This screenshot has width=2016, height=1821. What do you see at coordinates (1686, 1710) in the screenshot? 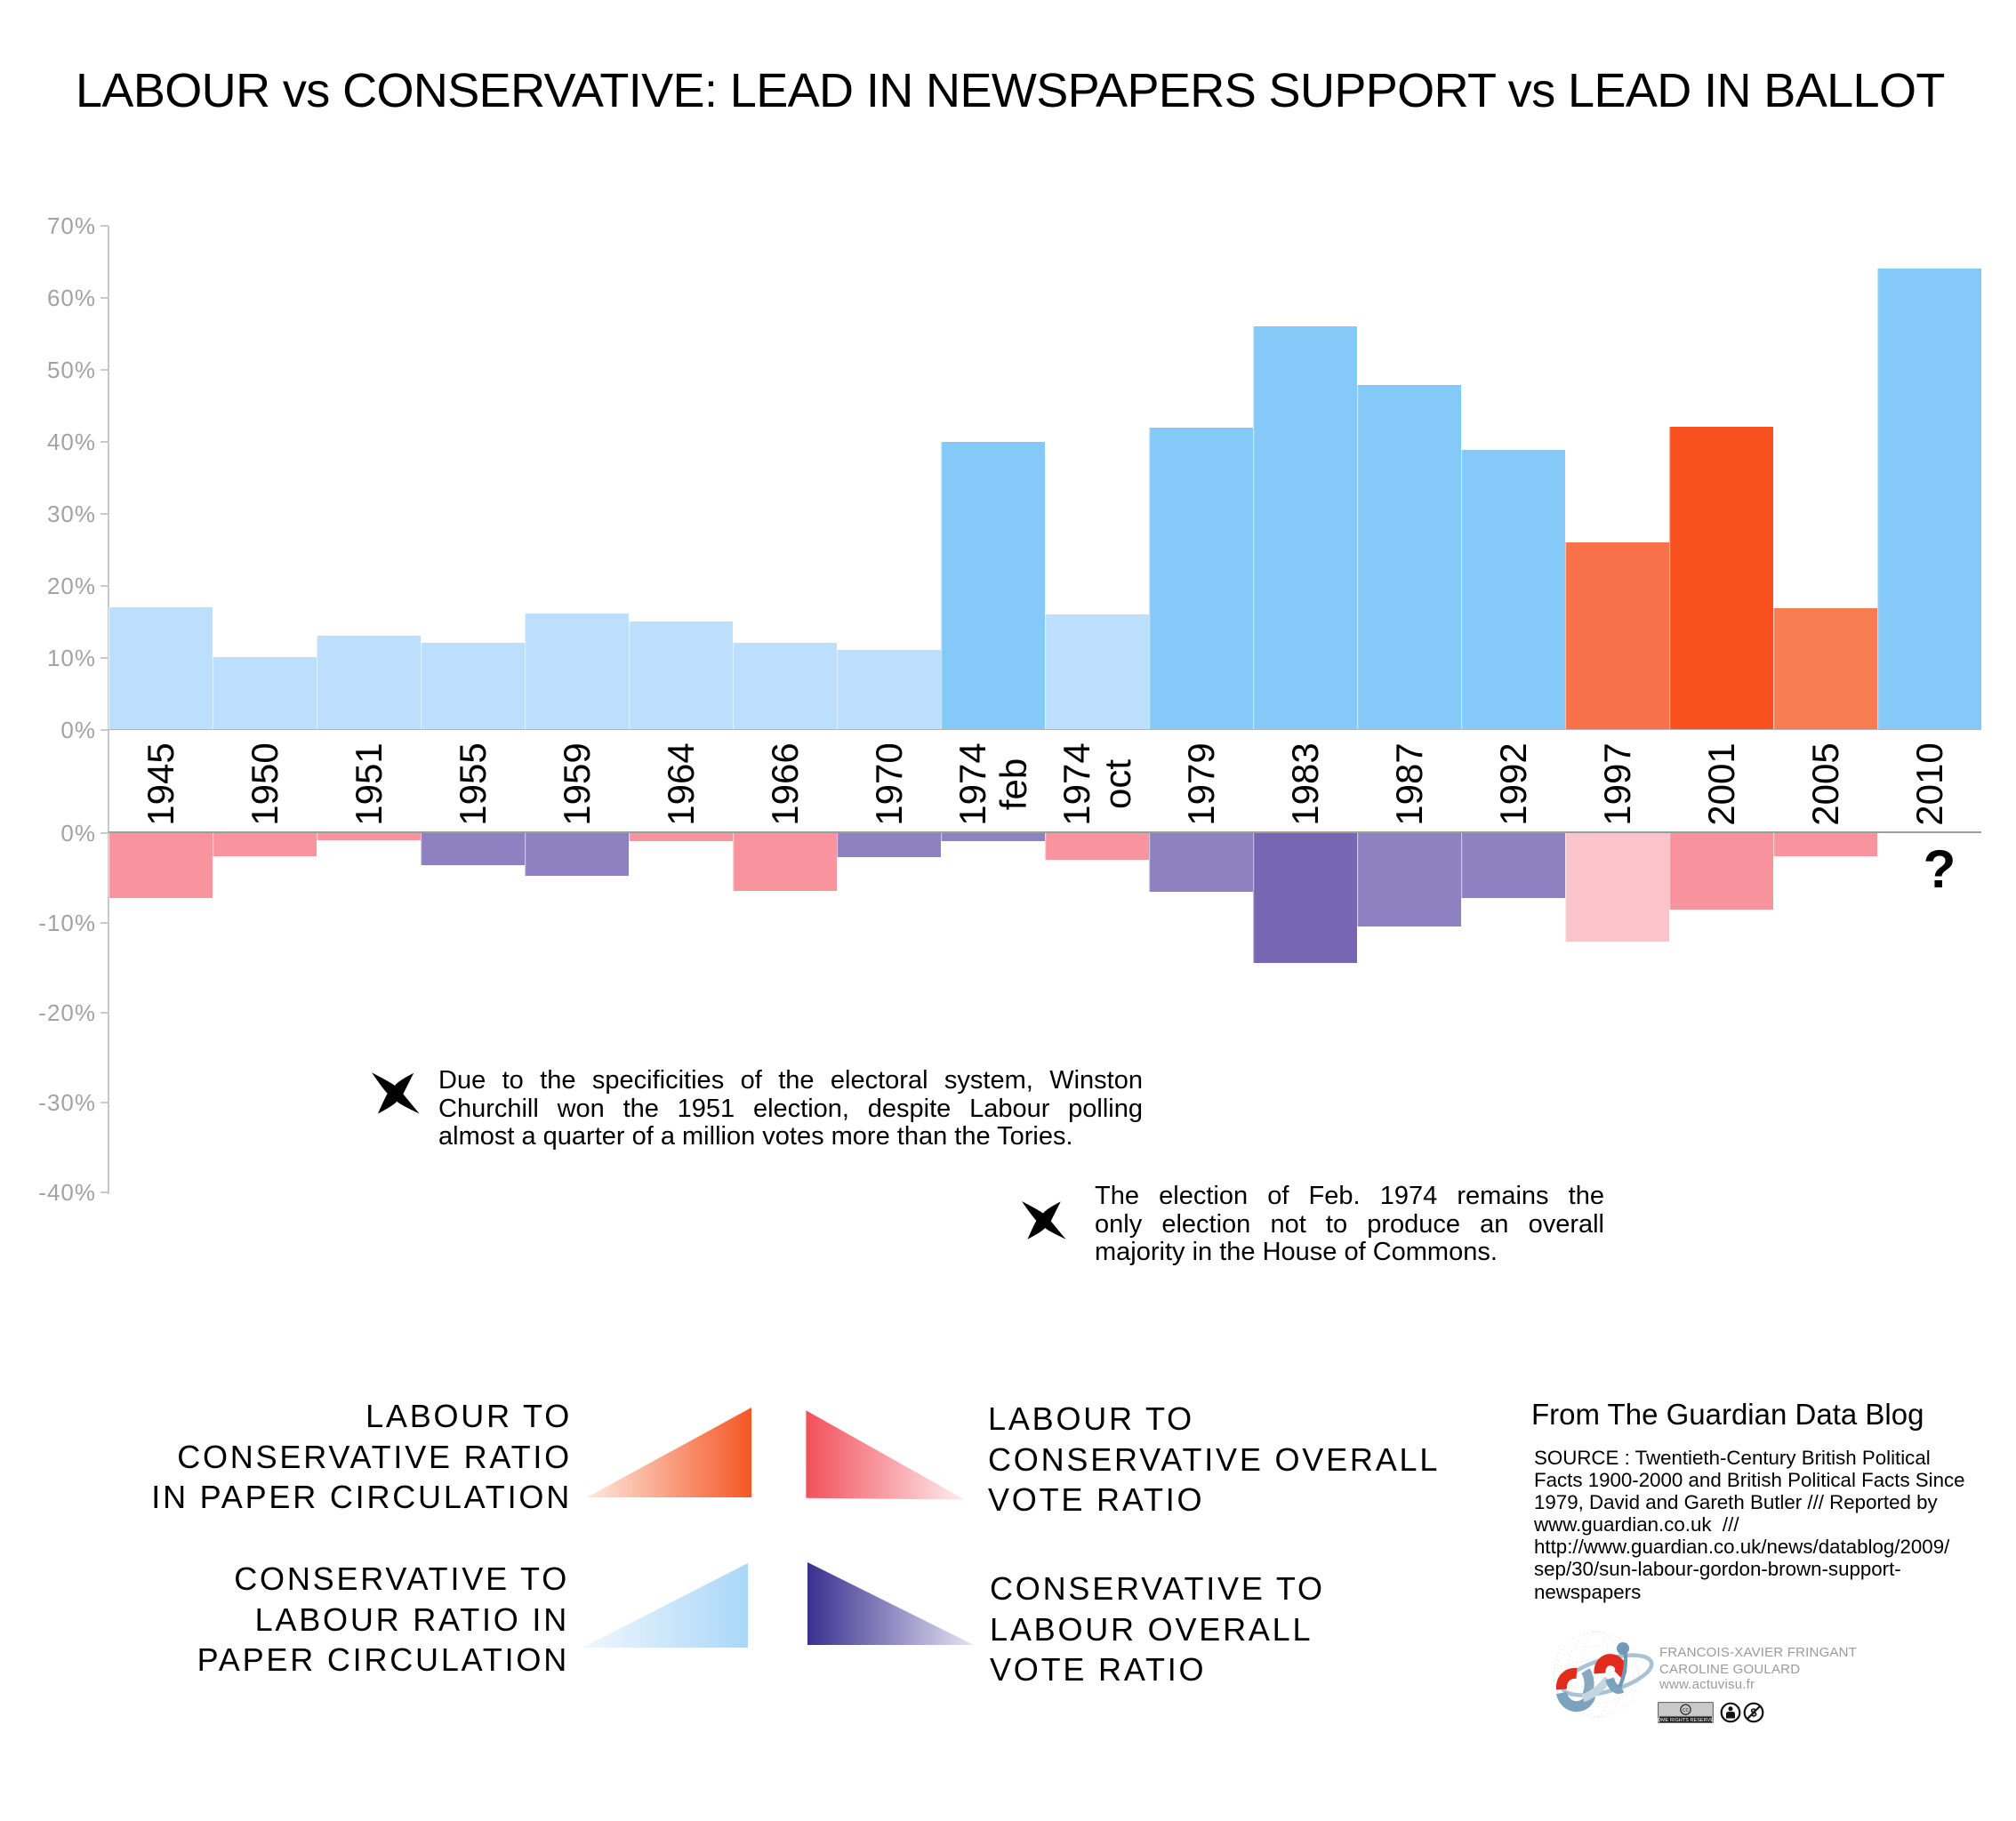
I see `svg-text: cc` at bounding box center [1686, 1710].